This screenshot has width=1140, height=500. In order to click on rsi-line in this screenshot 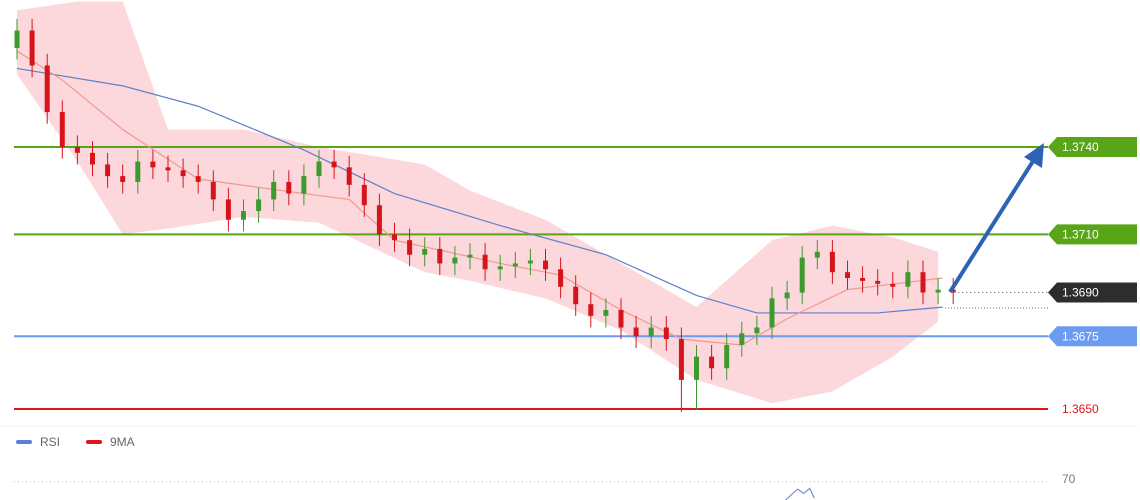, I will do `click(800, 493)`.